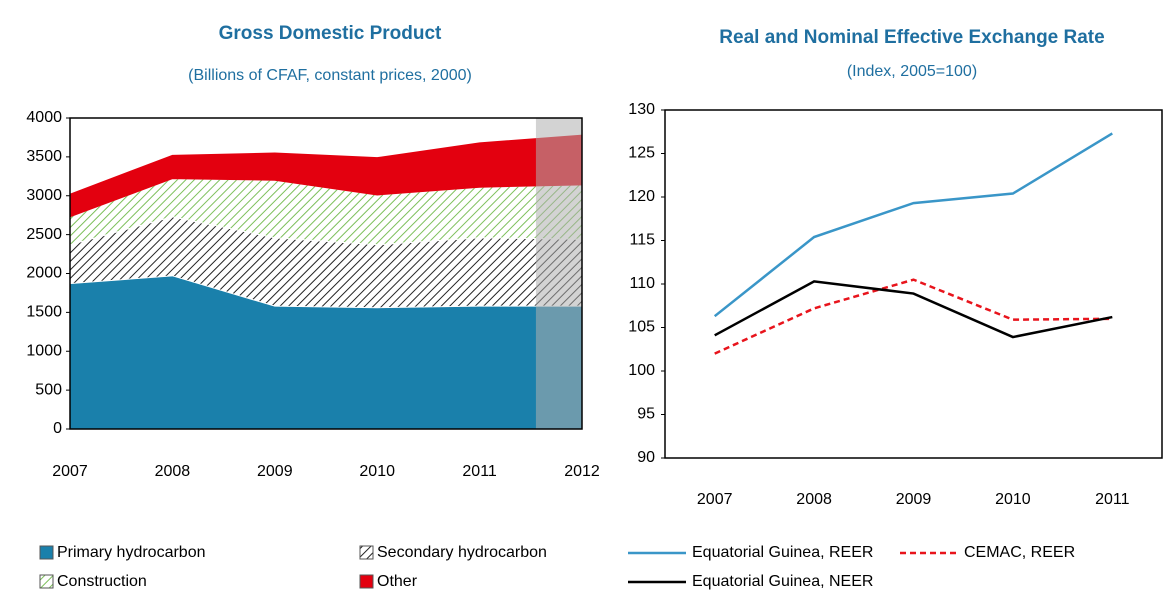  What do you see at coordinates (44, 312) in the screenshot?
I see `y-tick-label: 1500` at bounding box center [44, 312].